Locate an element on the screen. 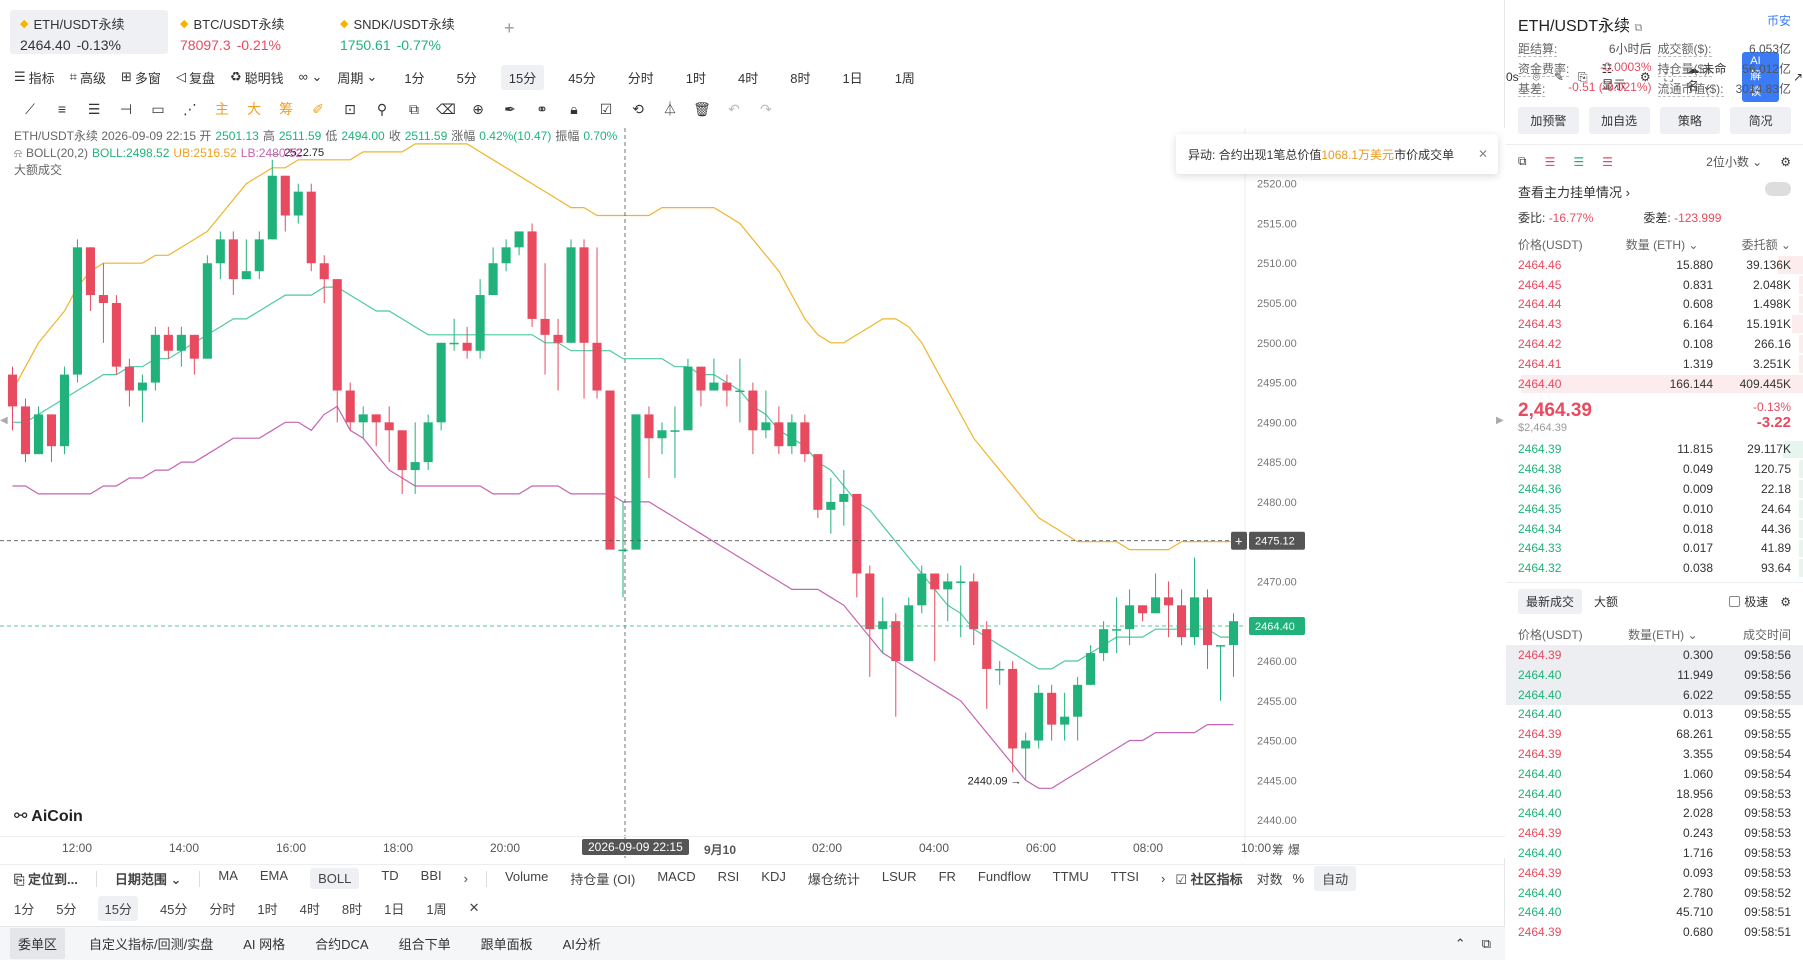  redo-icon: ↷ is located at coordinates (766, 108).